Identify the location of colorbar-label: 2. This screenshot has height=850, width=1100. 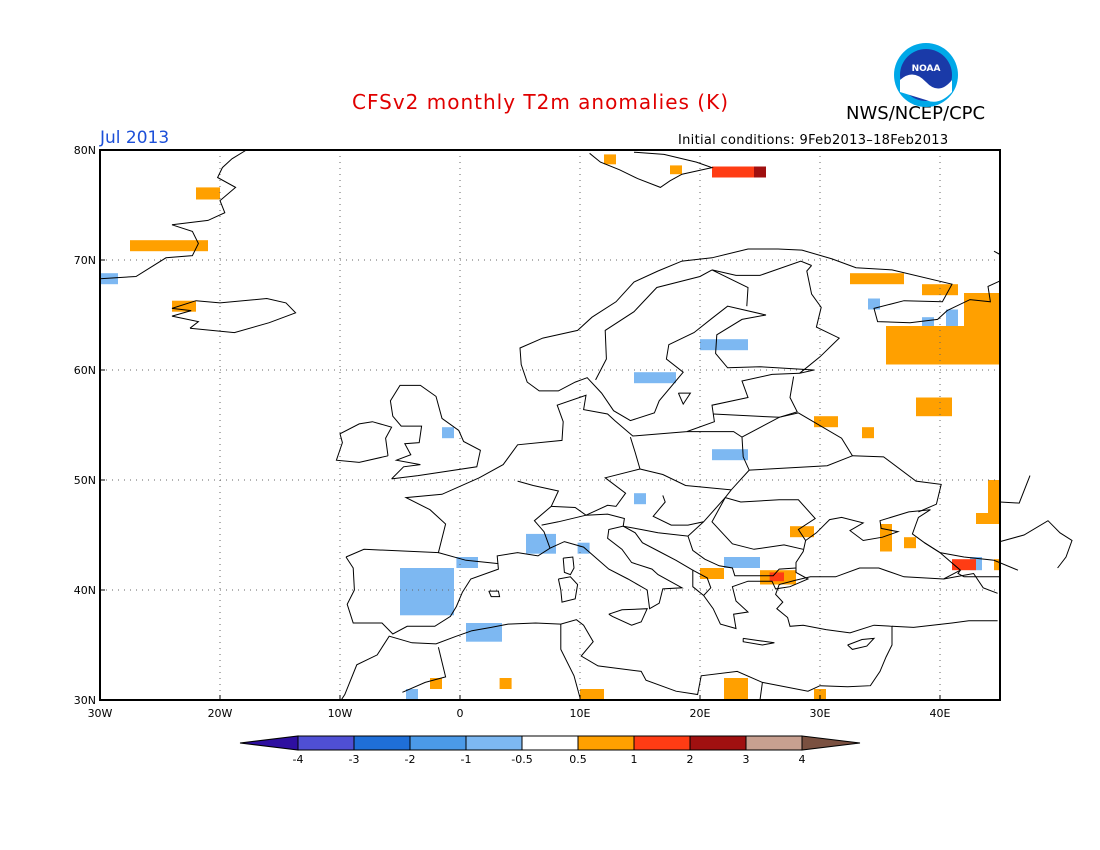
(690, 759).